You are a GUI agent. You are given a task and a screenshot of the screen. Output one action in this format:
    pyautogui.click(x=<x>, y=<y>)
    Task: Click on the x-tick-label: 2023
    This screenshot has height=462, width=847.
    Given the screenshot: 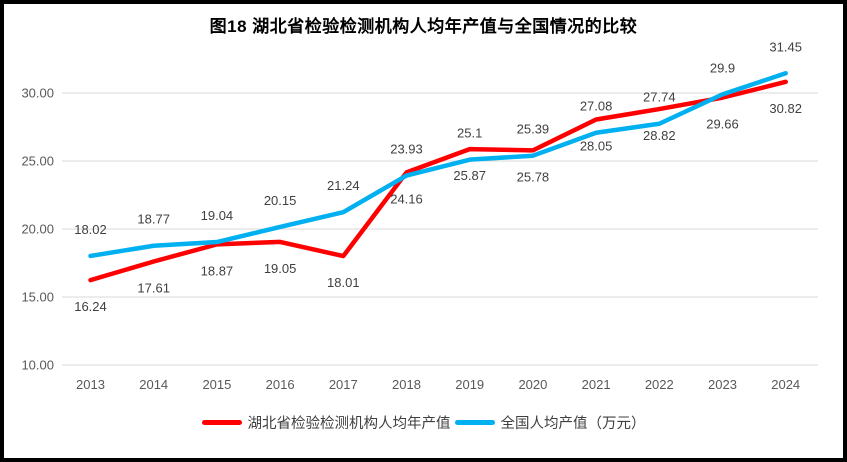 What is the action you would take?
    pyautogui.click(x=722, y=384)
    